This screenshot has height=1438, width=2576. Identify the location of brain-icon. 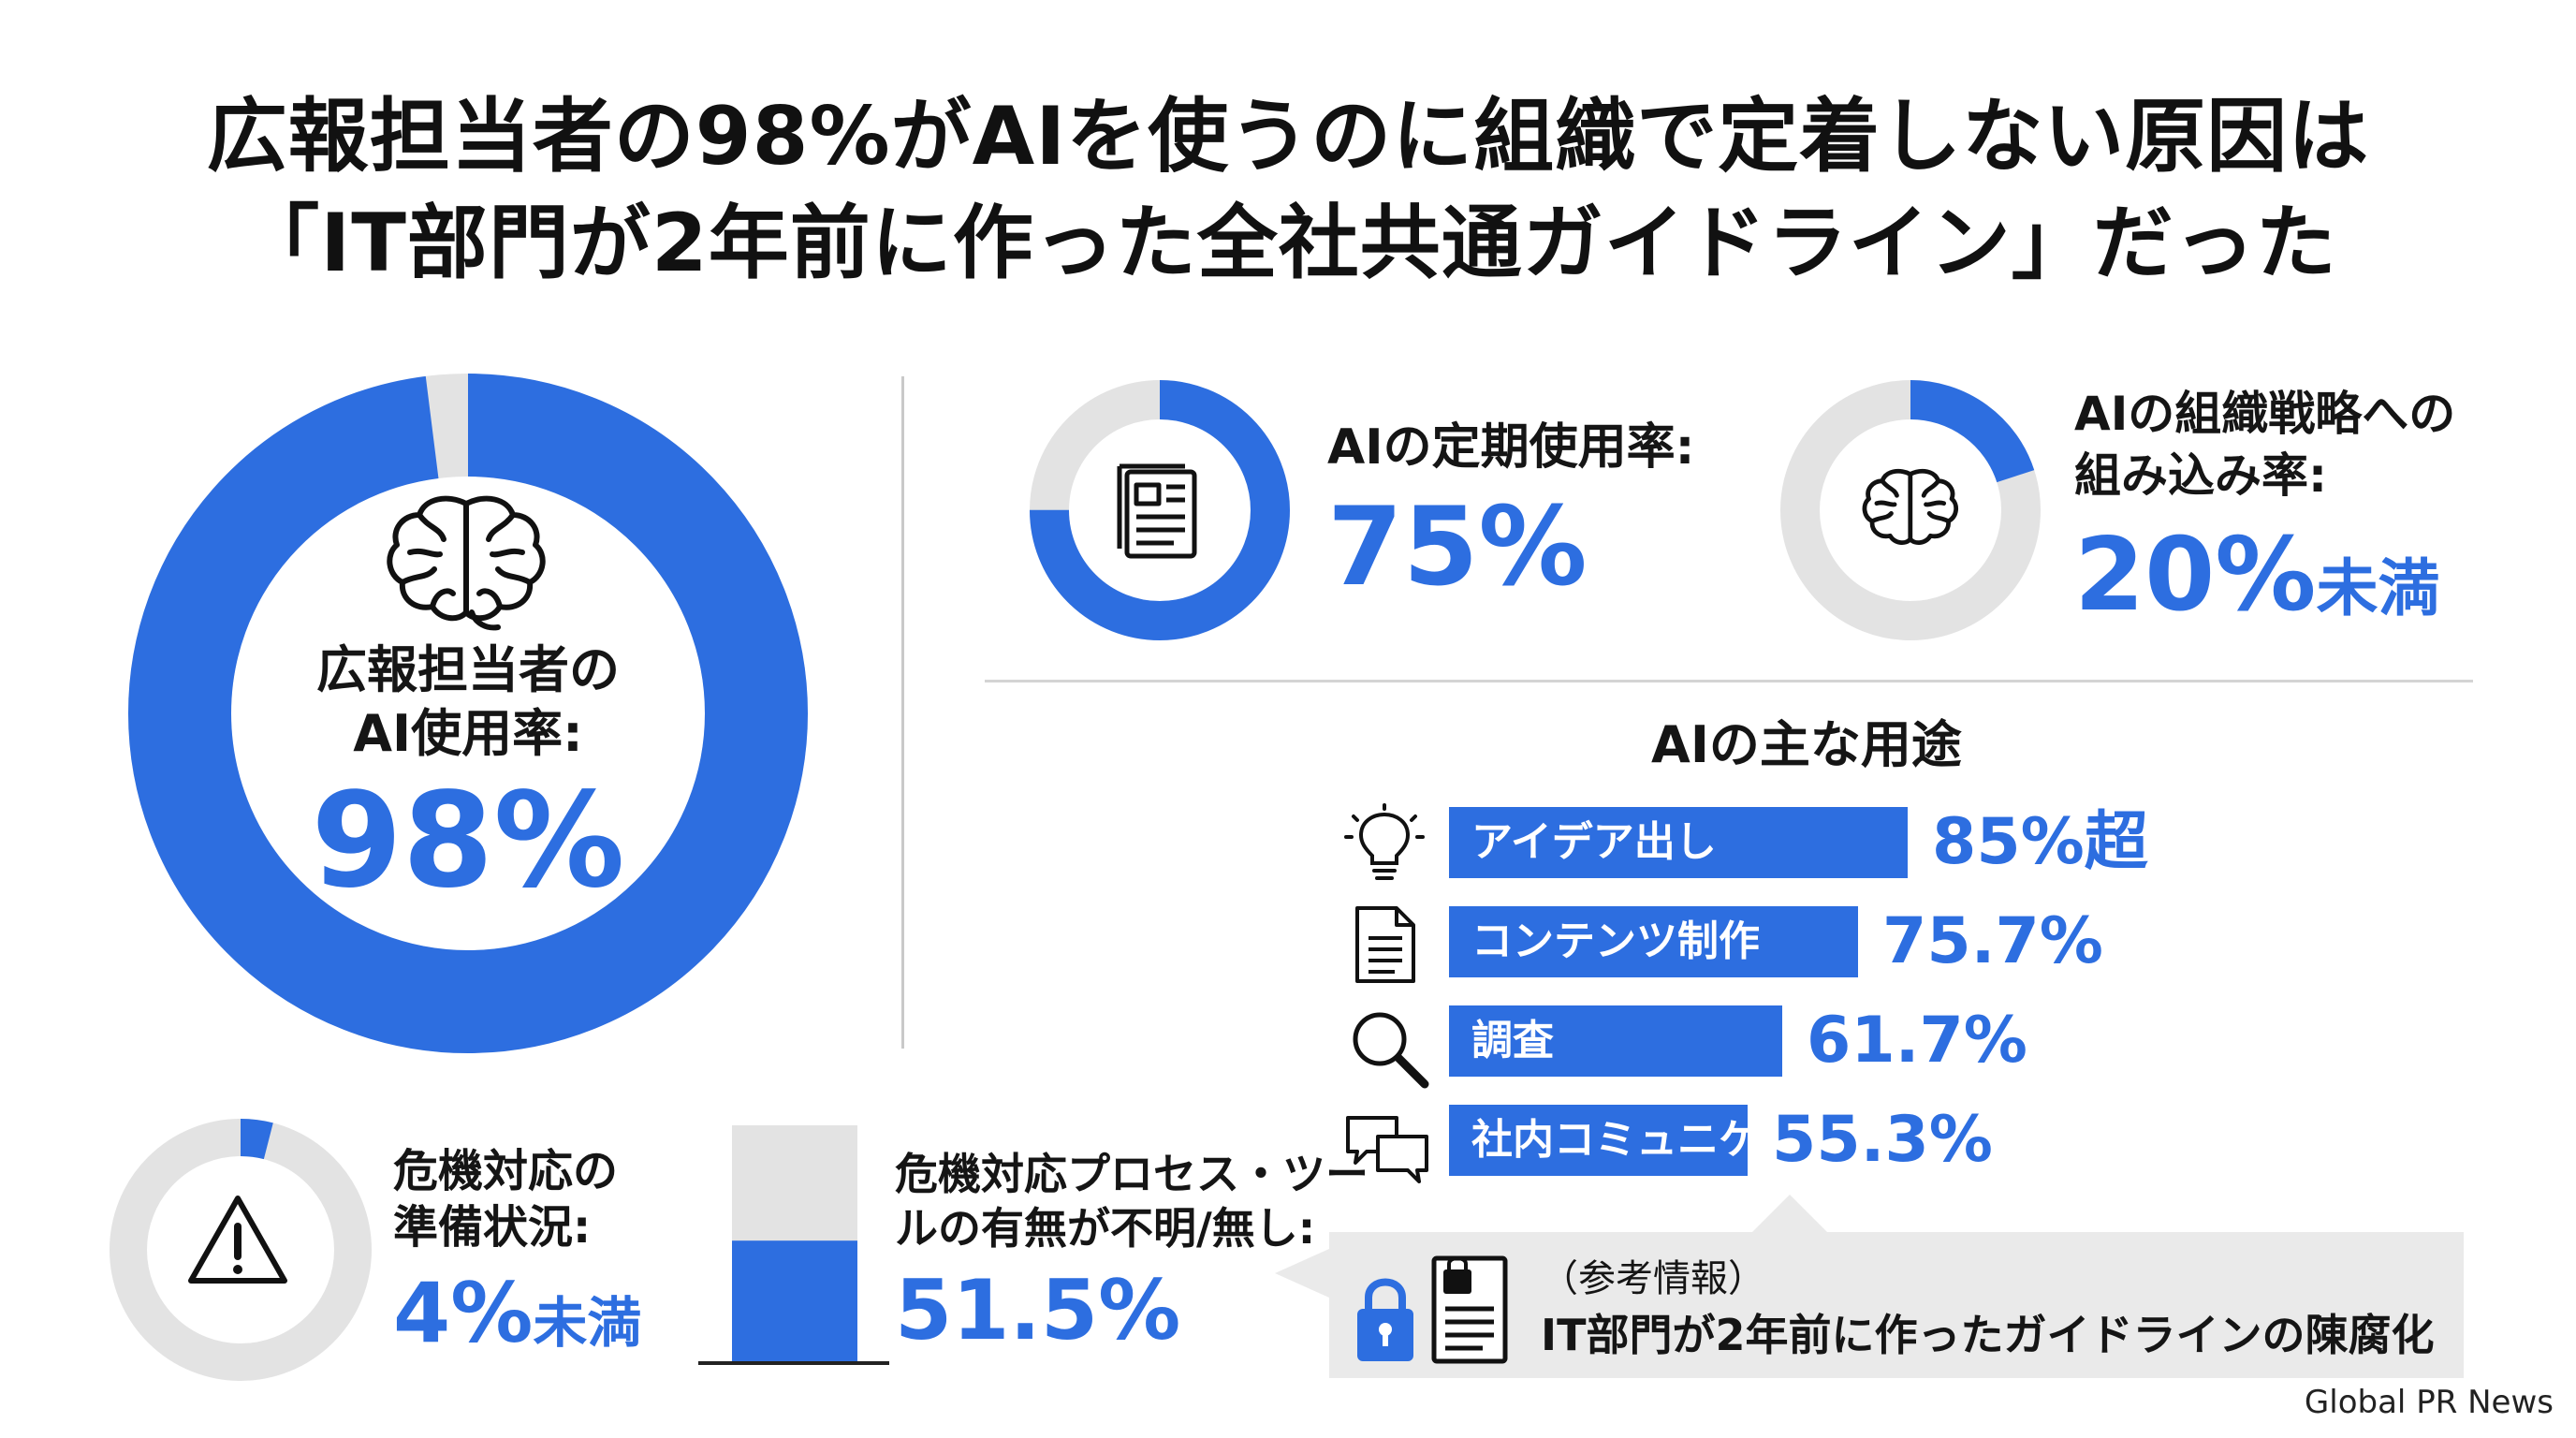
(466, 563).